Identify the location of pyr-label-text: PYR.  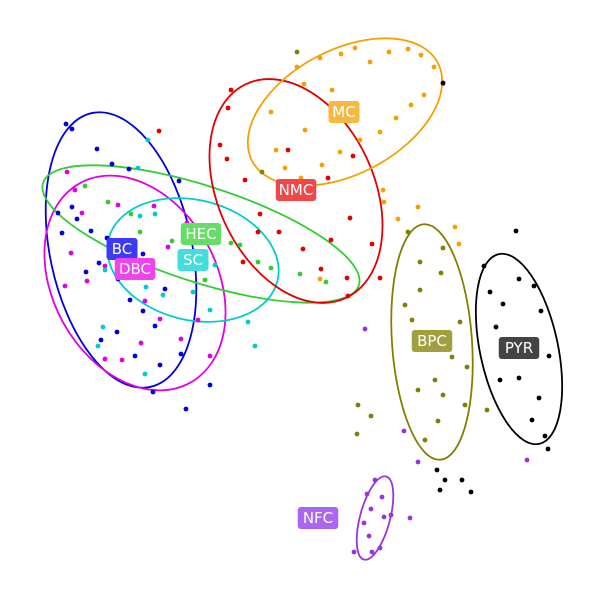
(519, 348).